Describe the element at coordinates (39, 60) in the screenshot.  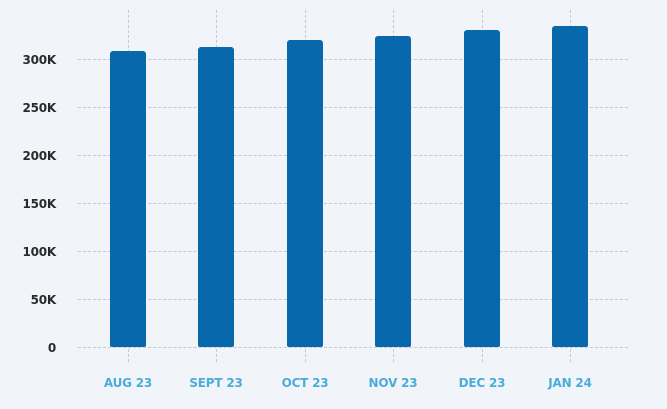
I see `y-axis-tick-label: 300K` at that location.